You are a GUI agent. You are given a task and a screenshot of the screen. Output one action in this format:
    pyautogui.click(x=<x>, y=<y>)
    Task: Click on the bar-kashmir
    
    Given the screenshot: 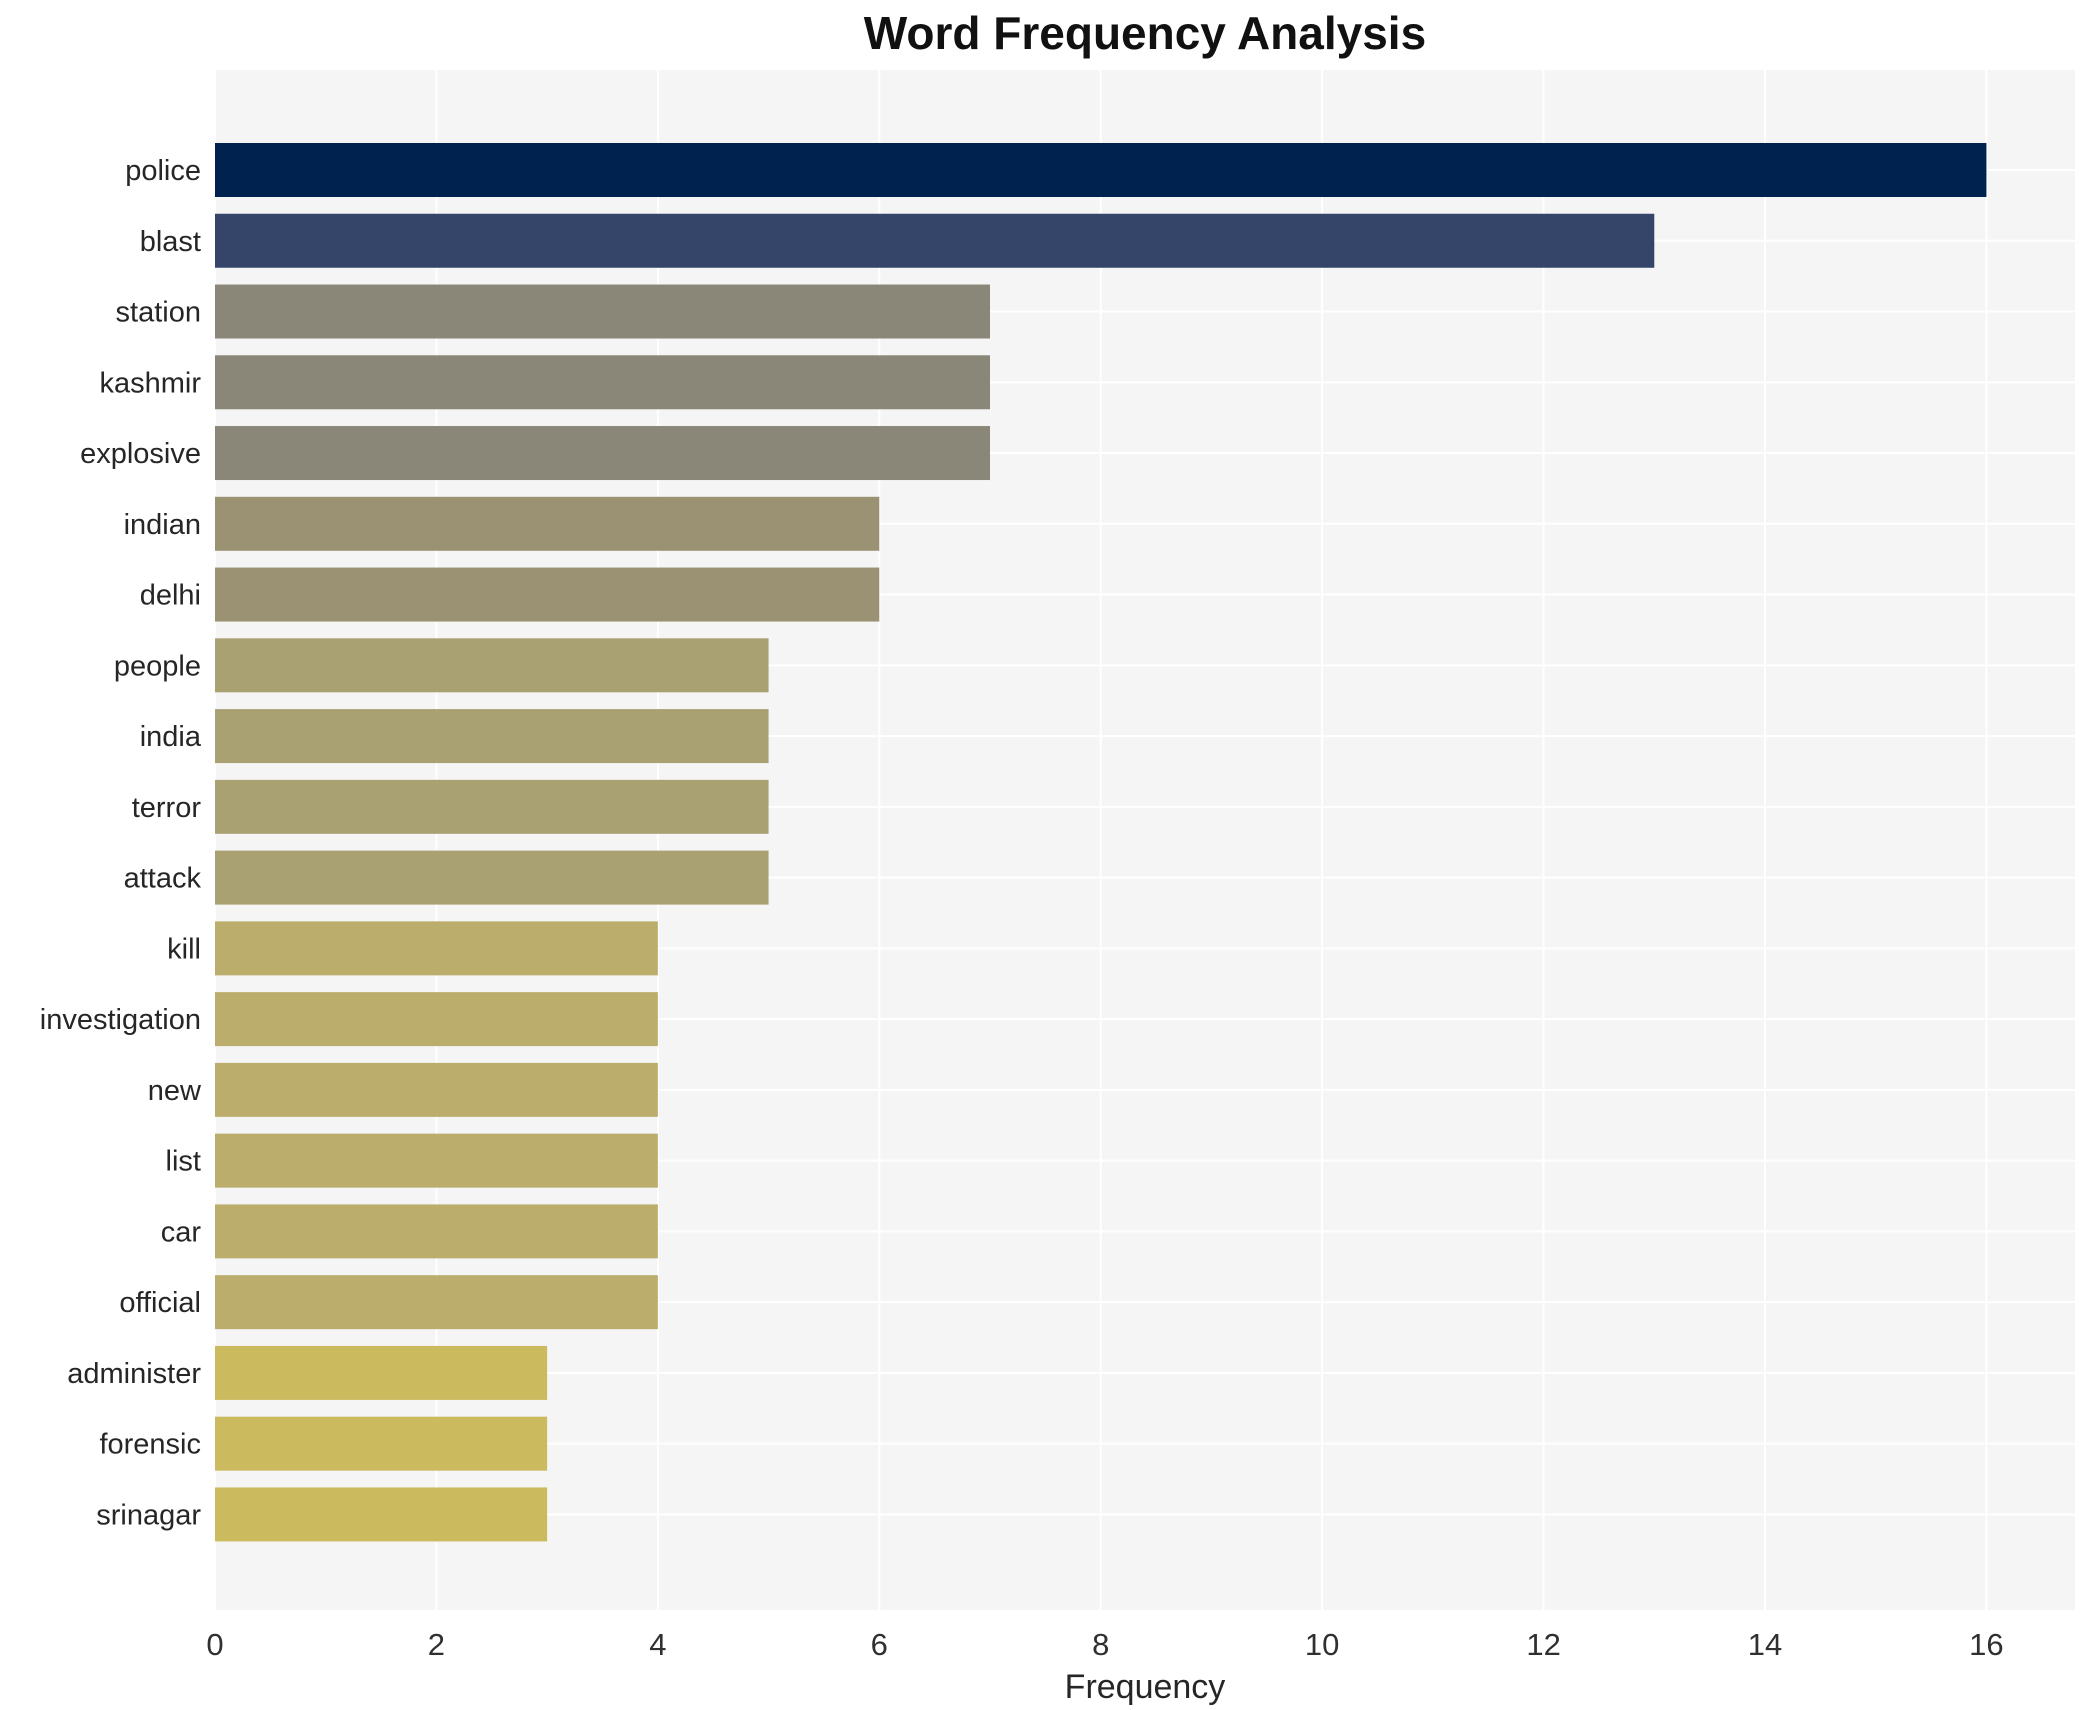 What is the action you would take?
    pyautogui.click(x=602, y=382)
    